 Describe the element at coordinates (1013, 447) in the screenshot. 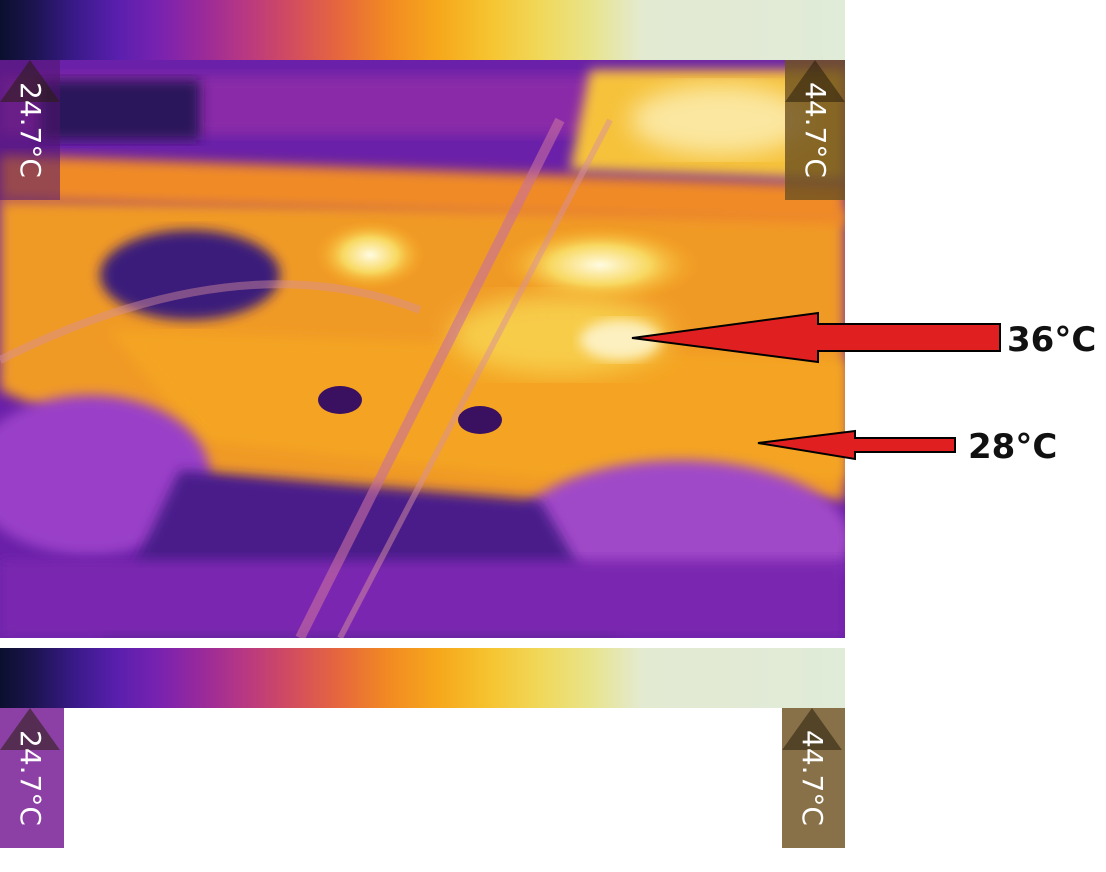

I see `temperature-callout-28: 28°C` at that location.